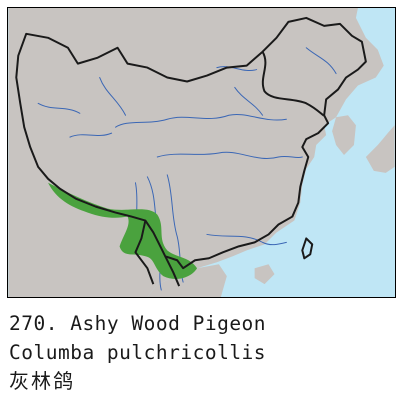 Image resolution: width=408 pixels, height=418 pixels. I want to click on land-indochina, so click(187, 280).